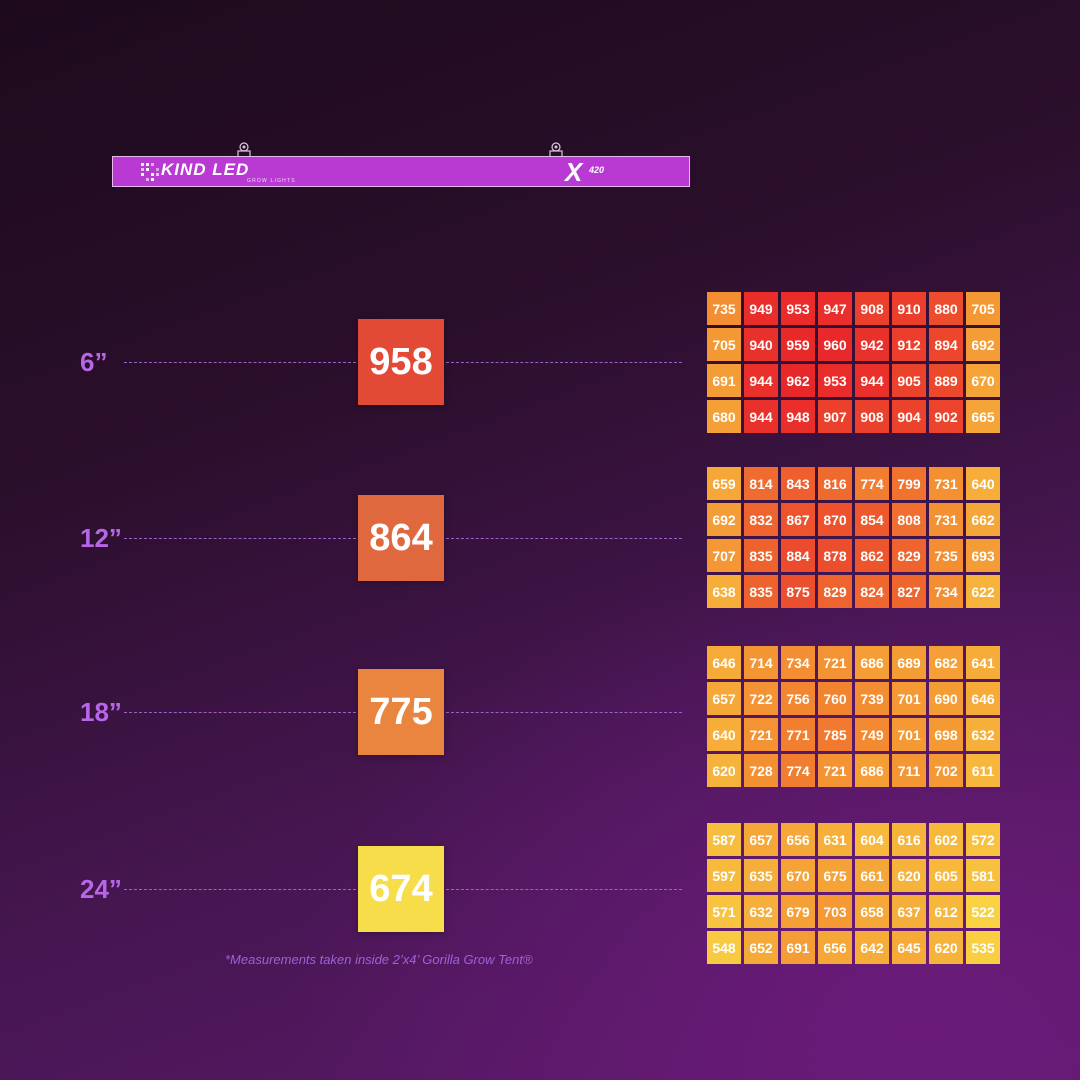  I want to click on hanger-hook-icon, so click(556, 149).